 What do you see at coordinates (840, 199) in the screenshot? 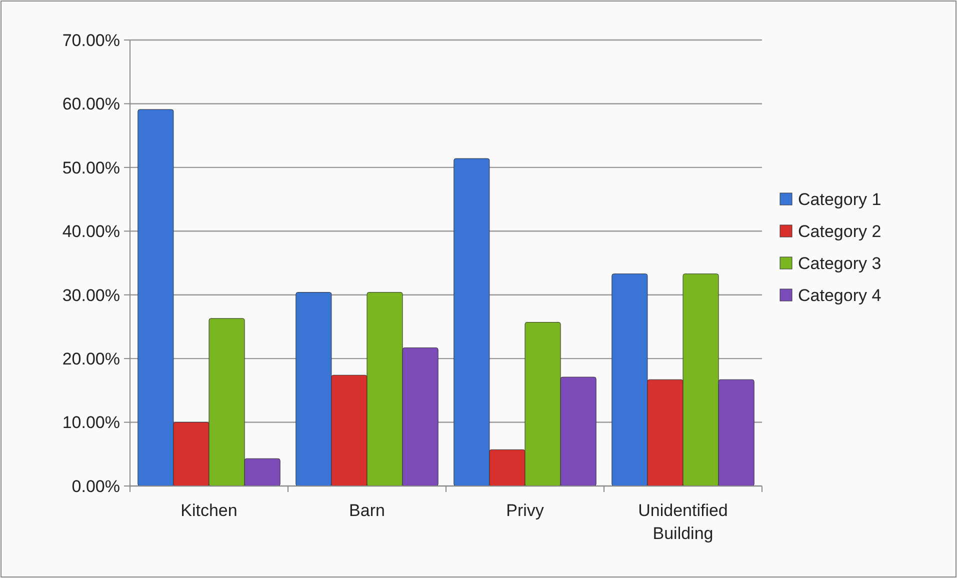
I see `legend-label: Category 1` at bounding box center [840, 199].